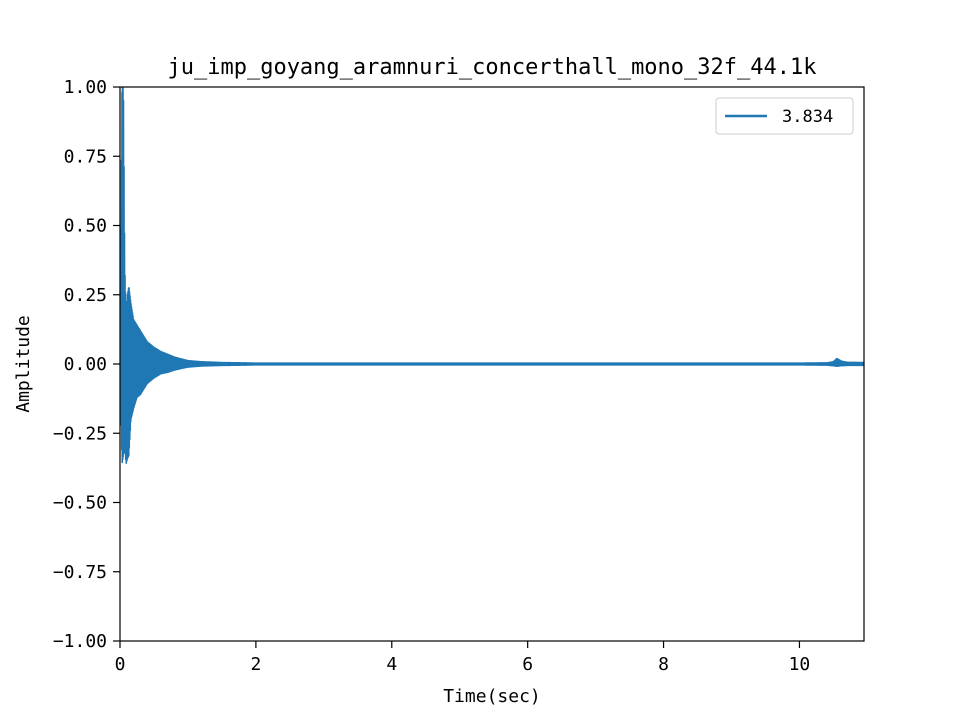  I want to click on x-tick-label: 0, so click(120, 664).